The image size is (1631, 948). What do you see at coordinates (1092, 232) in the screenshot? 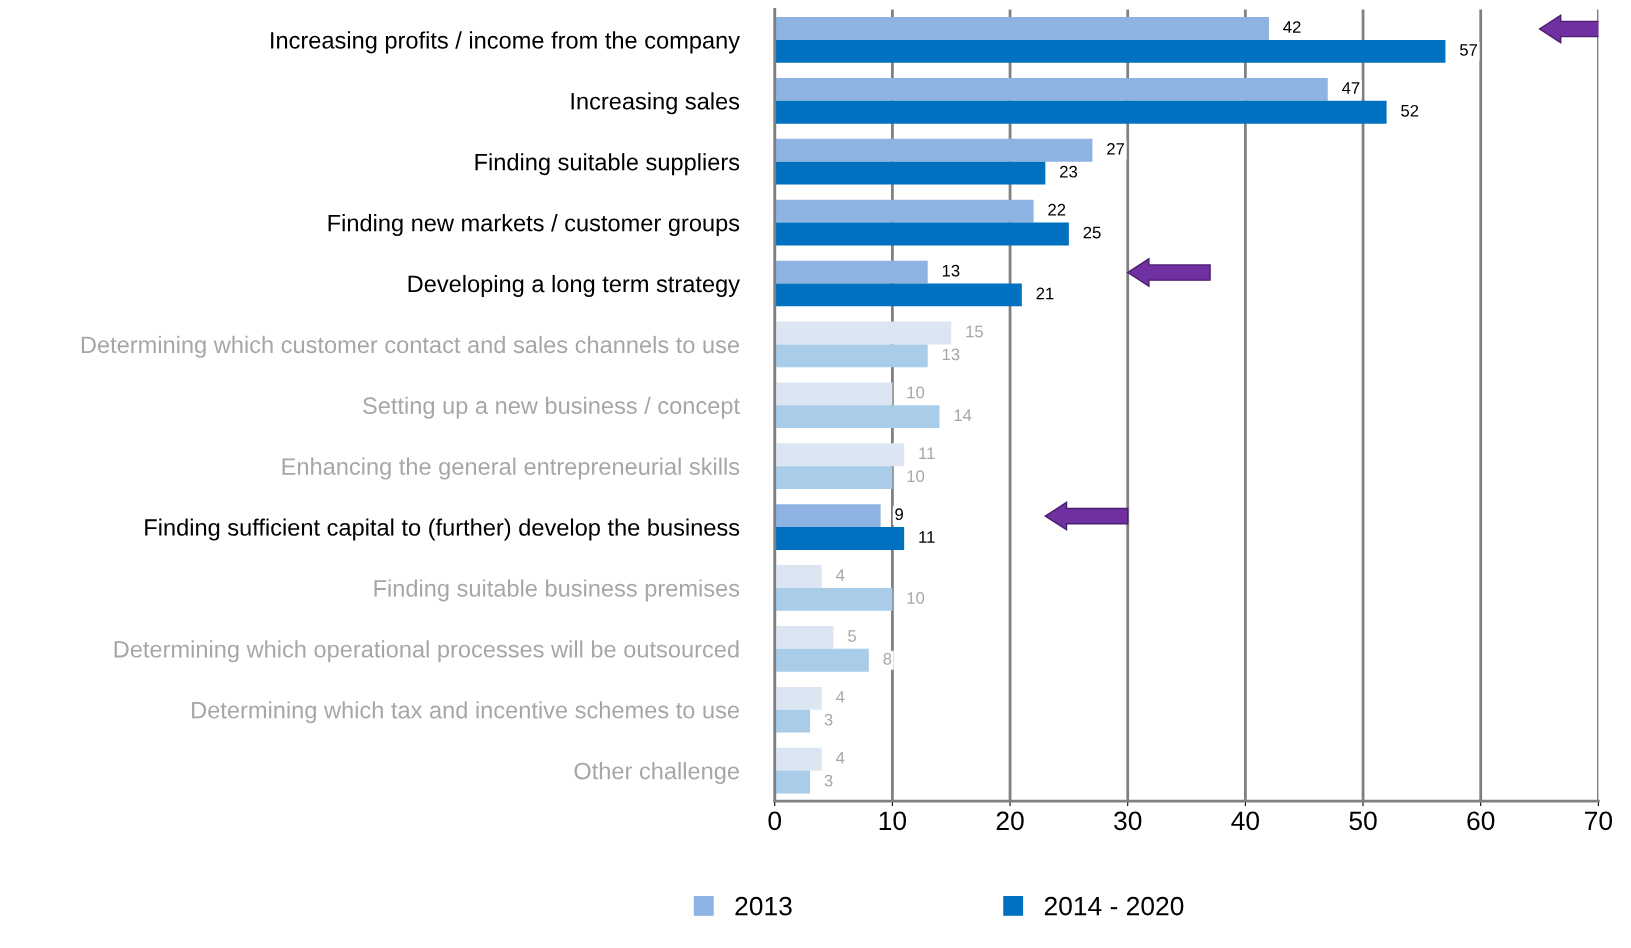
I see `data-label: 25` at bounding box center [1092, 232].